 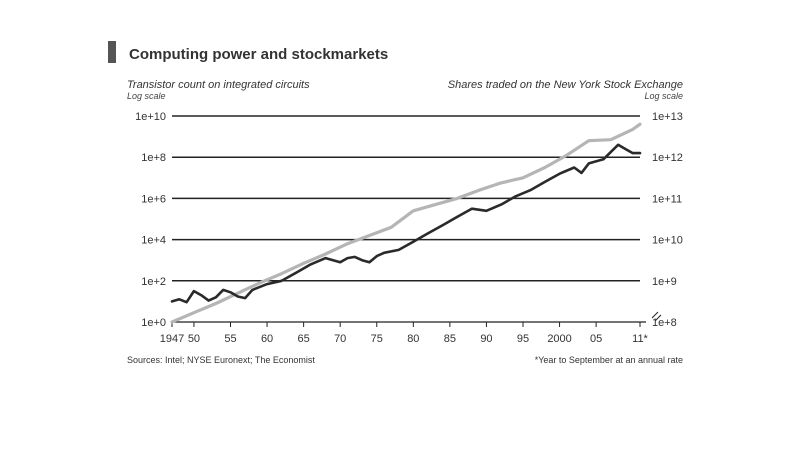 I want to click on x-tick-label: 65, so click(x=304, y=339).